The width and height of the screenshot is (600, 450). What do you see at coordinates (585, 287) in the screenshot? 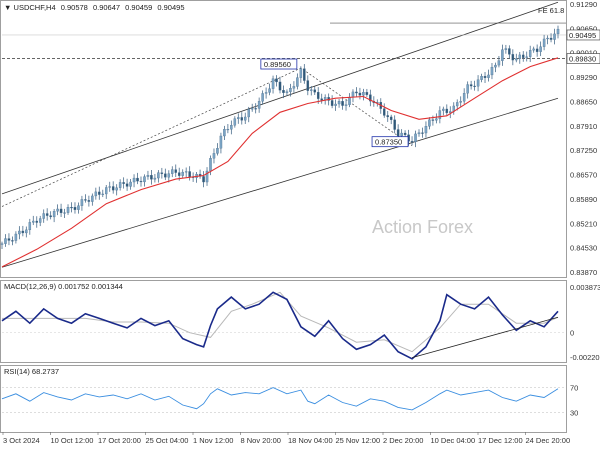
I see `macd-tick-label: 0.003873` at bounding box center [585, 287].